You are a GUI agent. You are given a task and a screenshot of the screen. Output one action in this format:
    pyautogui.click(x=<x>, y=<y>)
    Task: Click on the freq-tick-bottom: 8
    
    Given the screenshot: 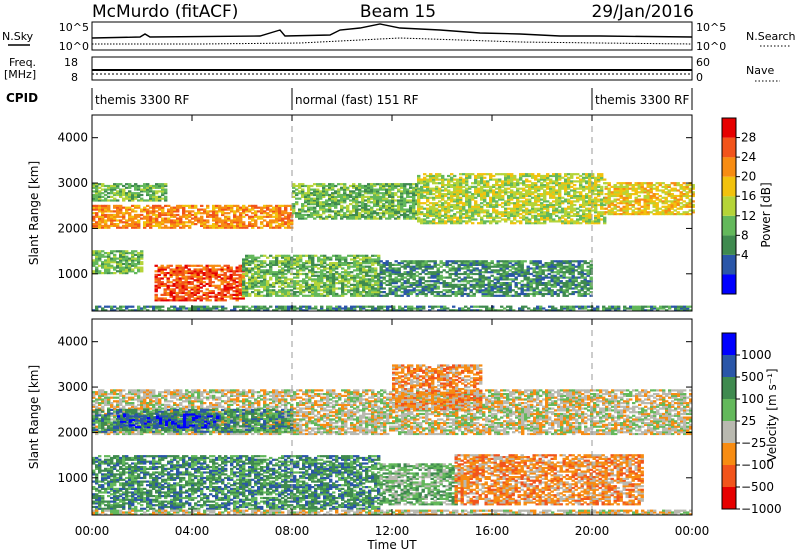 What is the action you would take?
    pyautogui.click(x=74, y=77)
    